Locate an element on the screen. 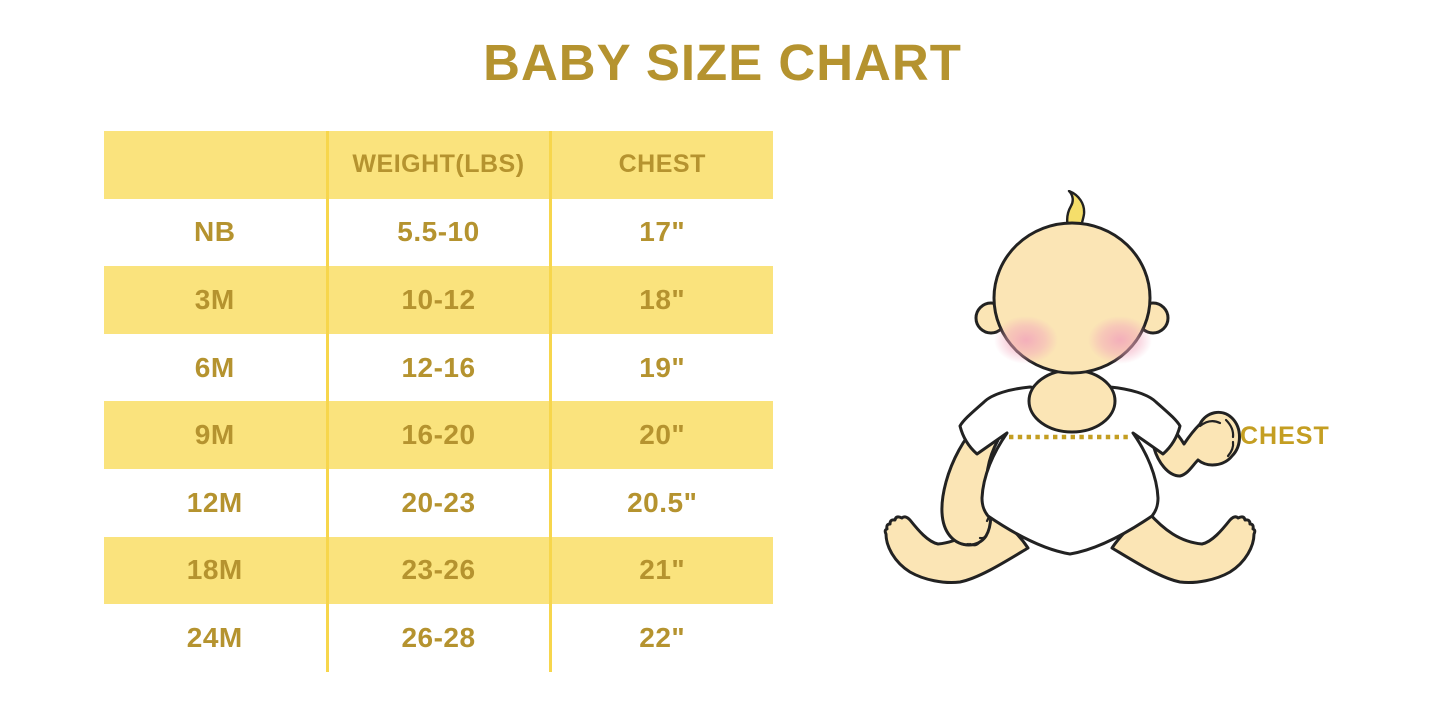  table-row: 9M 16-20 20" is located at coordinates (438, 435).